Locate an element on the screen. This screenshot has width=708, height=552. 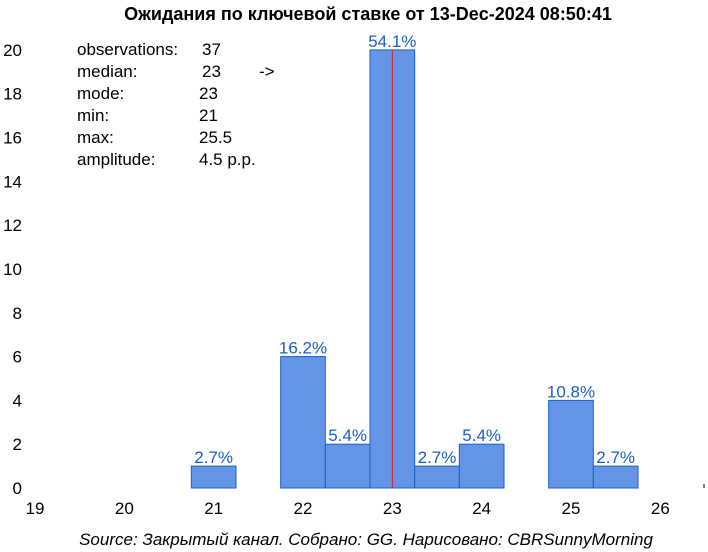
y-tick-label: 14 is located at coordinates (12, 181).